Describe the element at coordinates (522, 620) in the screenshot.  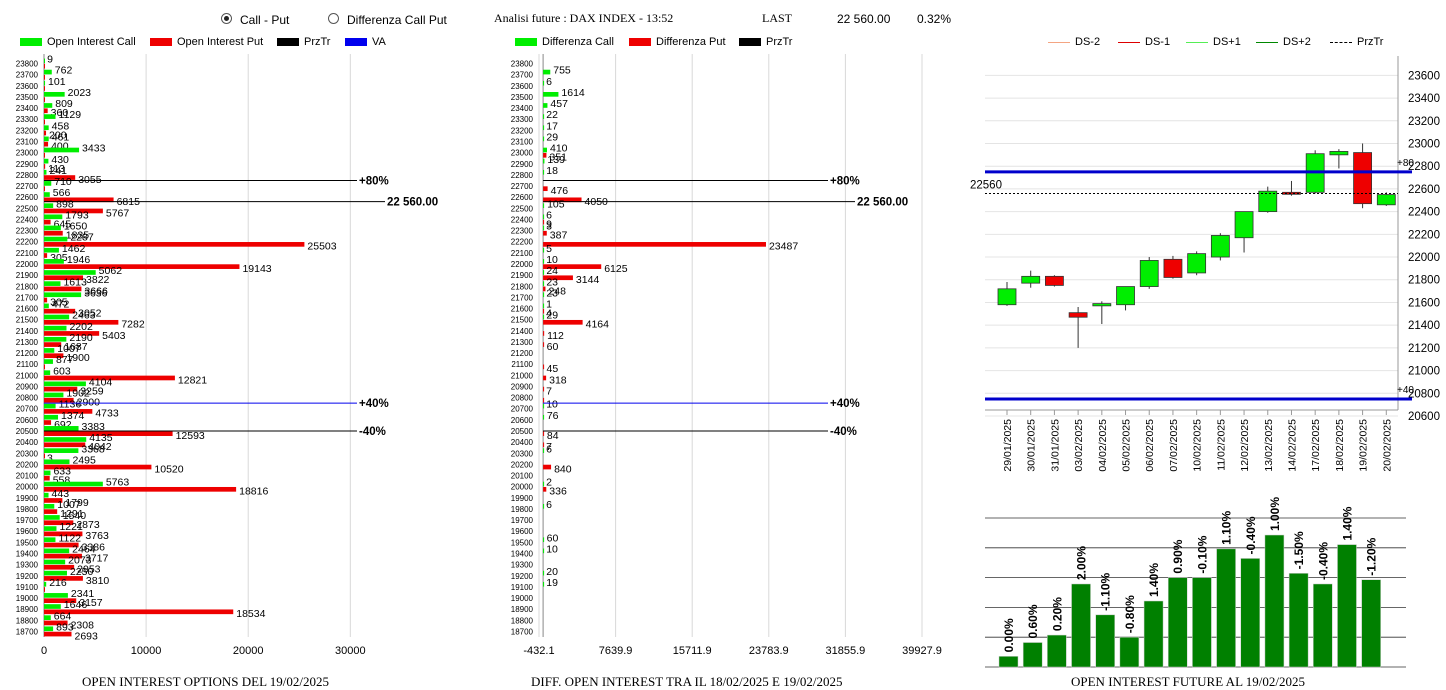
I see `strike-label: 18800` at that location.